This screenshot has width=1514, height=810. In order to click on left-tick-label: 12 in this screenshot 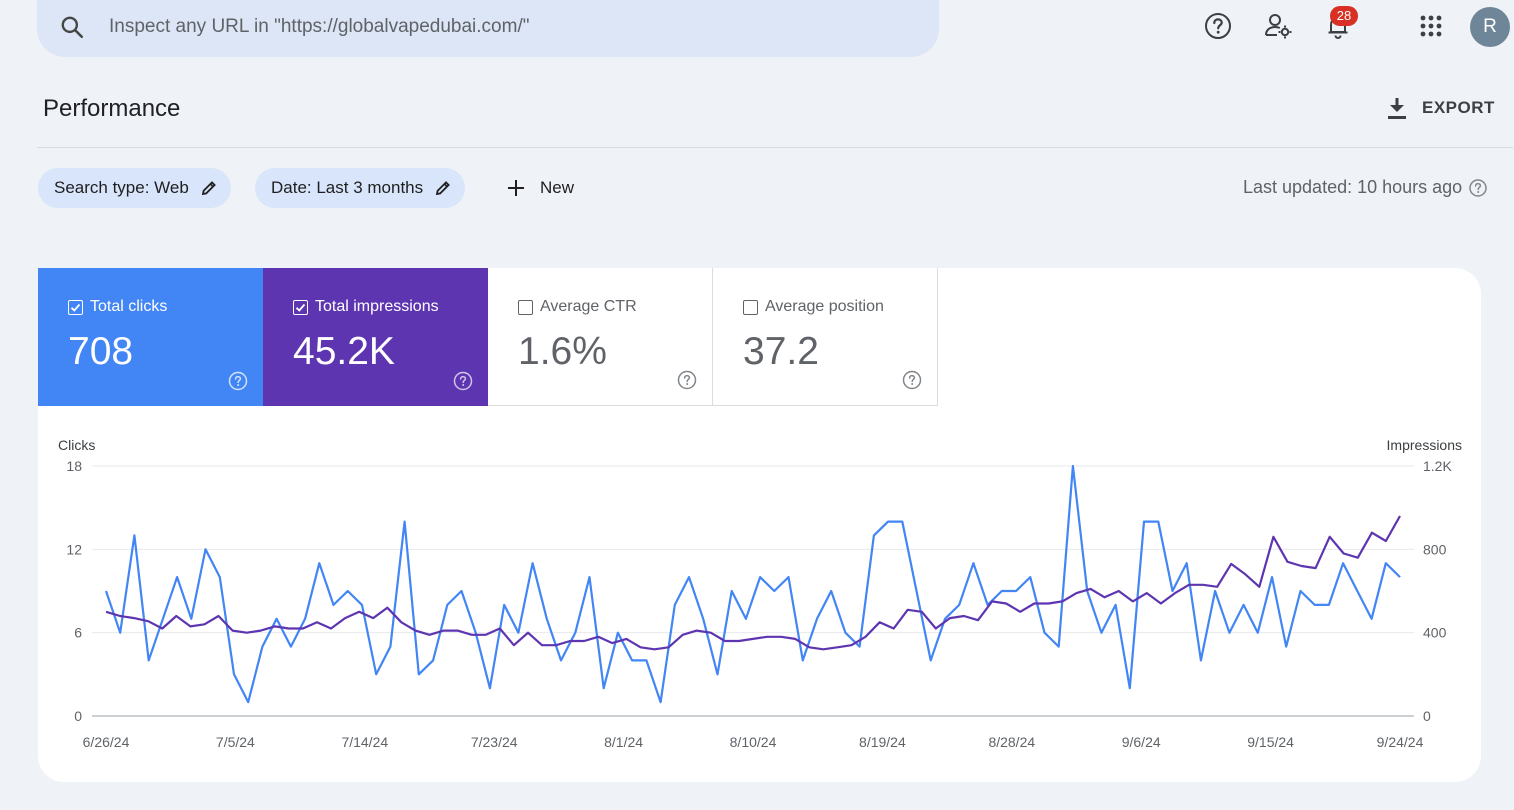, I will do `click(74, 549)`.